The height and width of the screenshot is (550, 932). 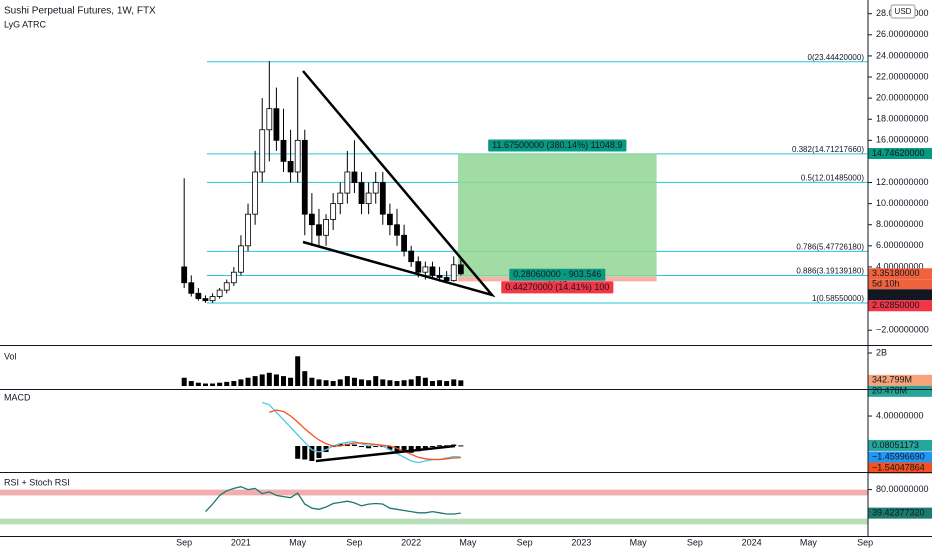 I want to click on currency-badge, so click(x=903, y=11).